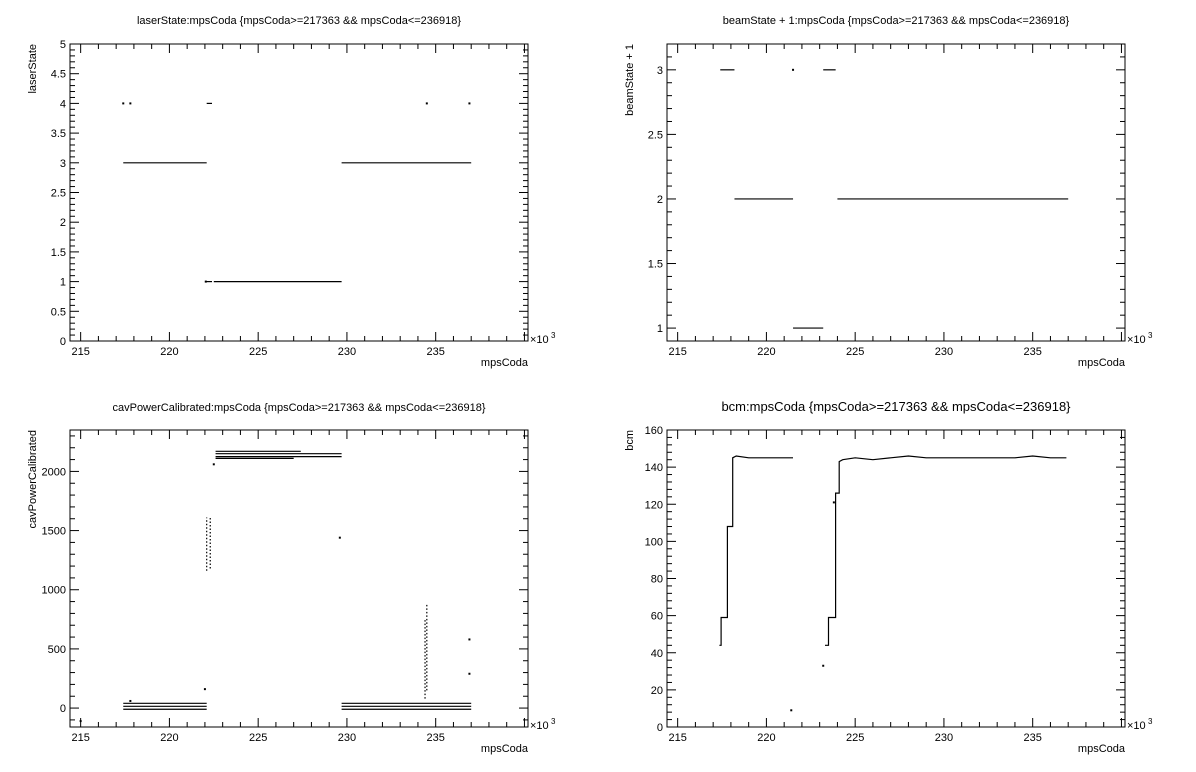 The image size is (1196, 772). Describe the element at coordinates (58, 75) in the screenshot. I see `y-tick-label: 4.5` at that location.